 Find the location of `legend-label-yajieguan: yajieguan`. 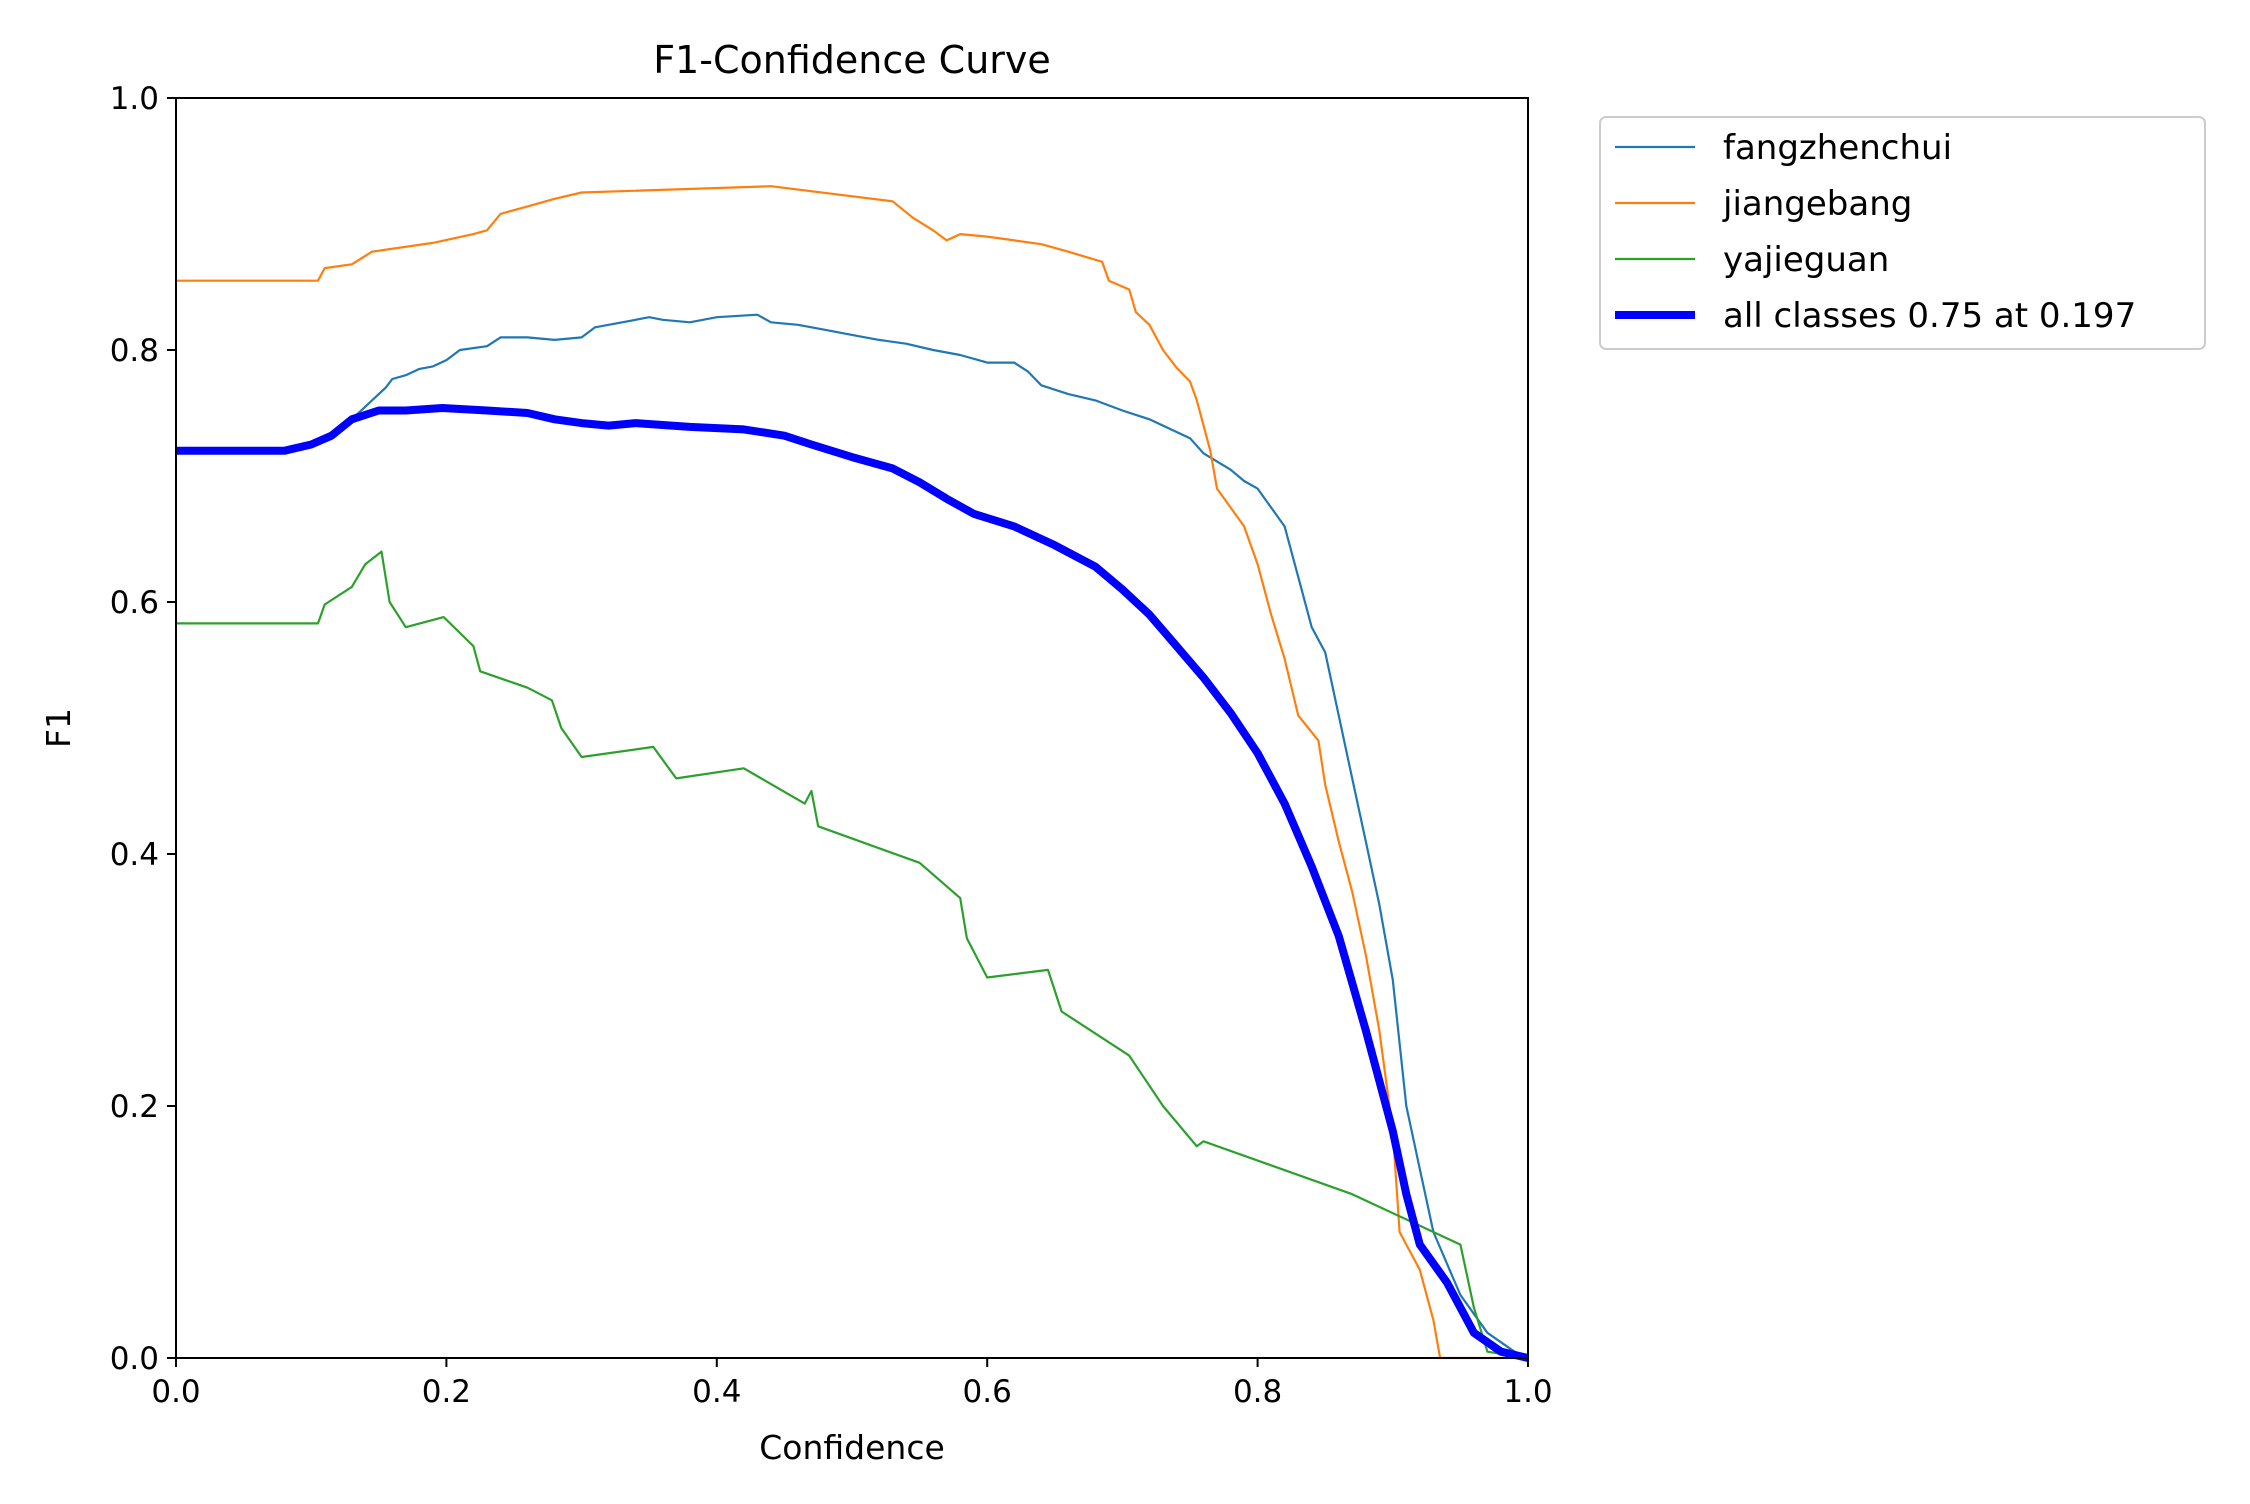

legend-label-yajieguan: yajieguan is located at coordinates (1806, 260).